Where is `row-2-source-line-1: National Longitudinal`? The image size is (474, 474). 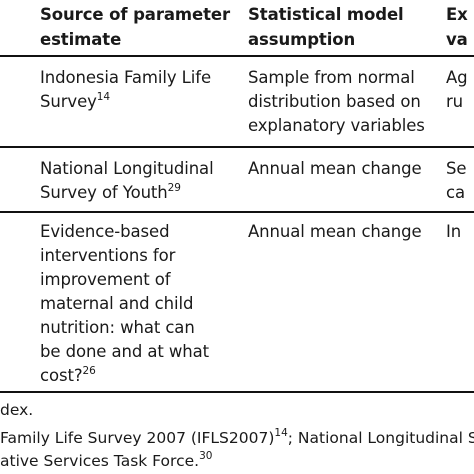
row-2-source-line-1: National Longitudinal is located at coordinates (127, 168).